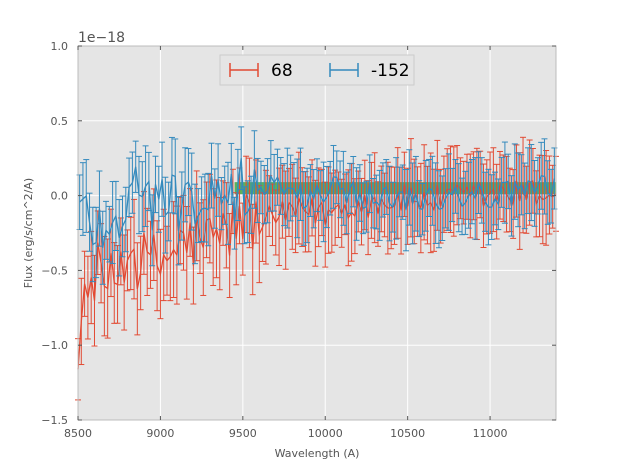 The width and height of the screenshot is (617, 467). What do you see at coordinates (60, 46) in the screenshot?
I see `y-tick-label: 1.0` at bounding box center [60, 46].